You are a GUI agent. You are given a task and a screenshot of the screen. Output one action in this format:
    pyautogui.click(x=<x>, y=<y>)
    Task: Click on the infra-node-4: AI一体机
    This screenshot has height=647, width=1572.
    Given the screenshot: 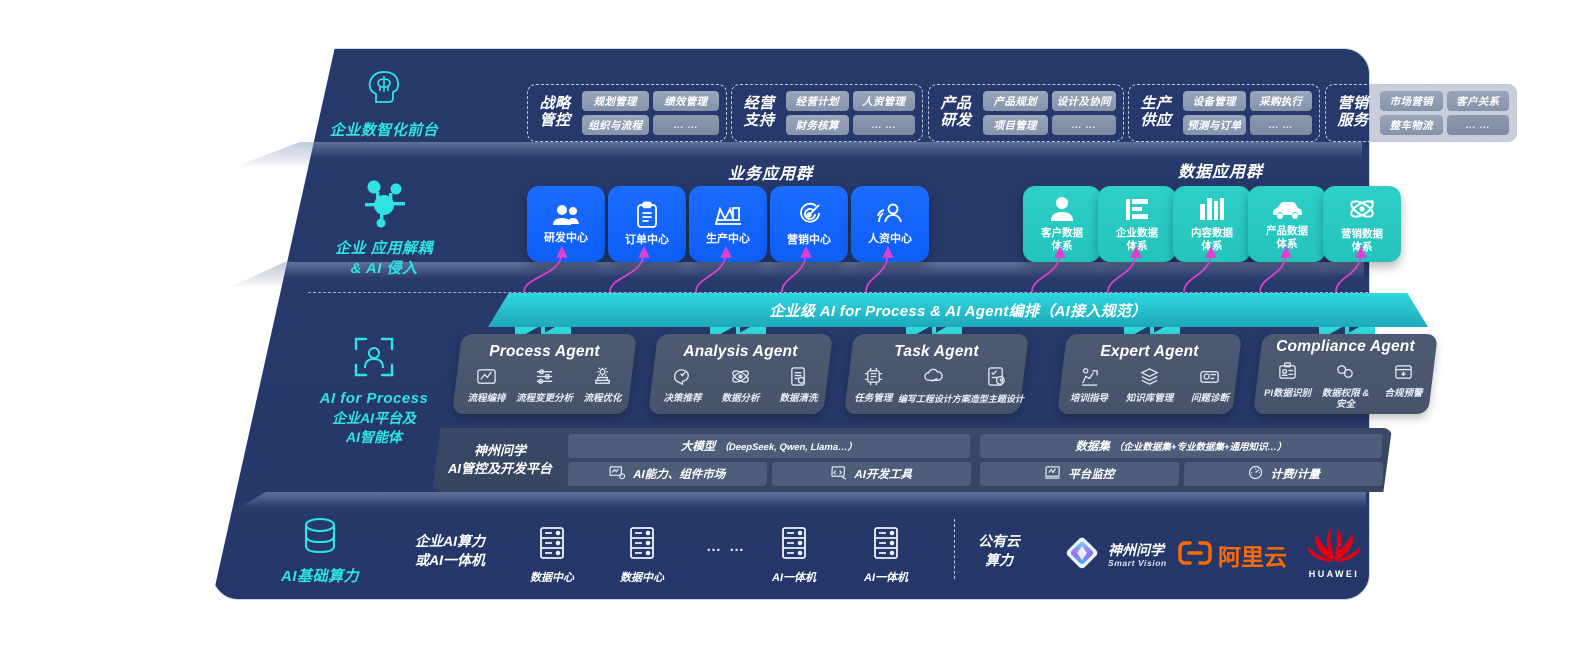 What is the action you would take?
    pyautogui.click(x=886, y=555)
    